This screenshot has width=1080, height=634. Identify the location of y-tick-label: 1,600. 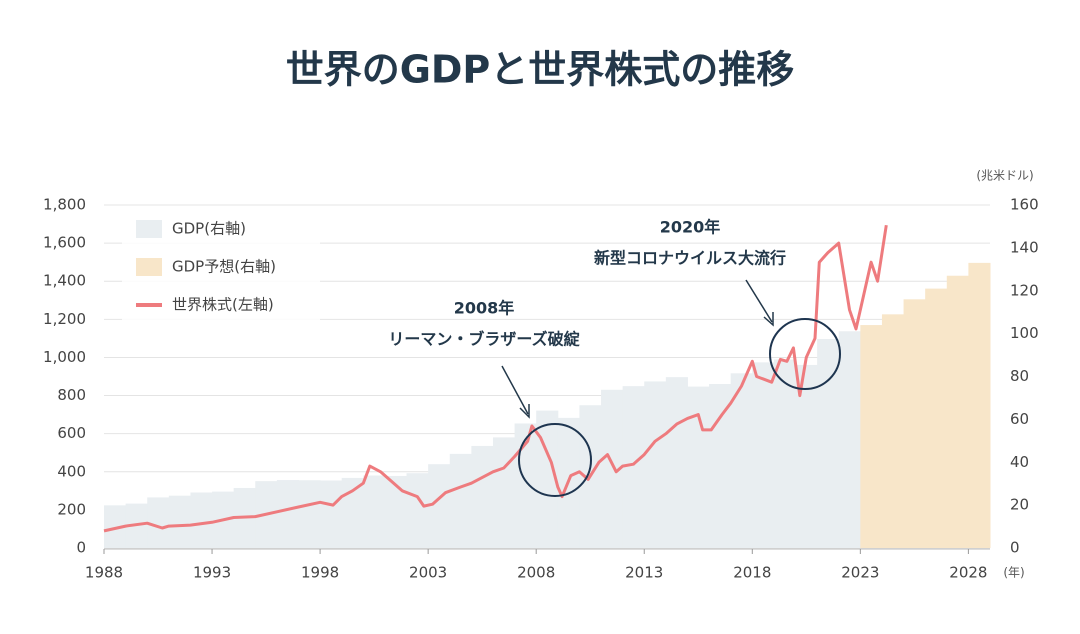
(64, 243).